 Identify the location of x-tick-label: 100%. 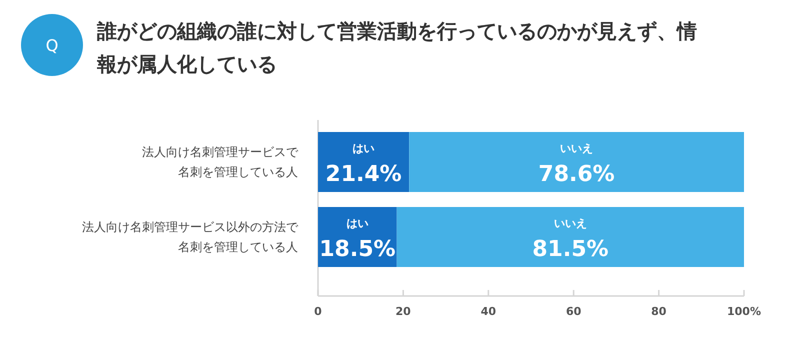
(744, 311).